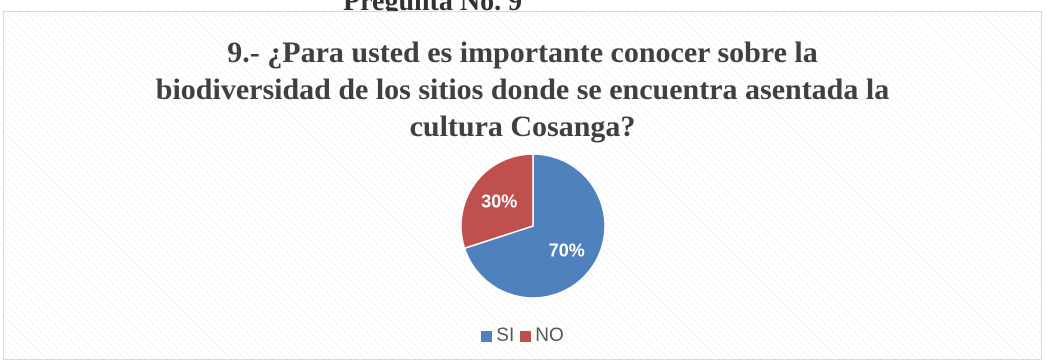 The image size is (1046, 363). I want to click on legend: SI NO, so click(522, 336).